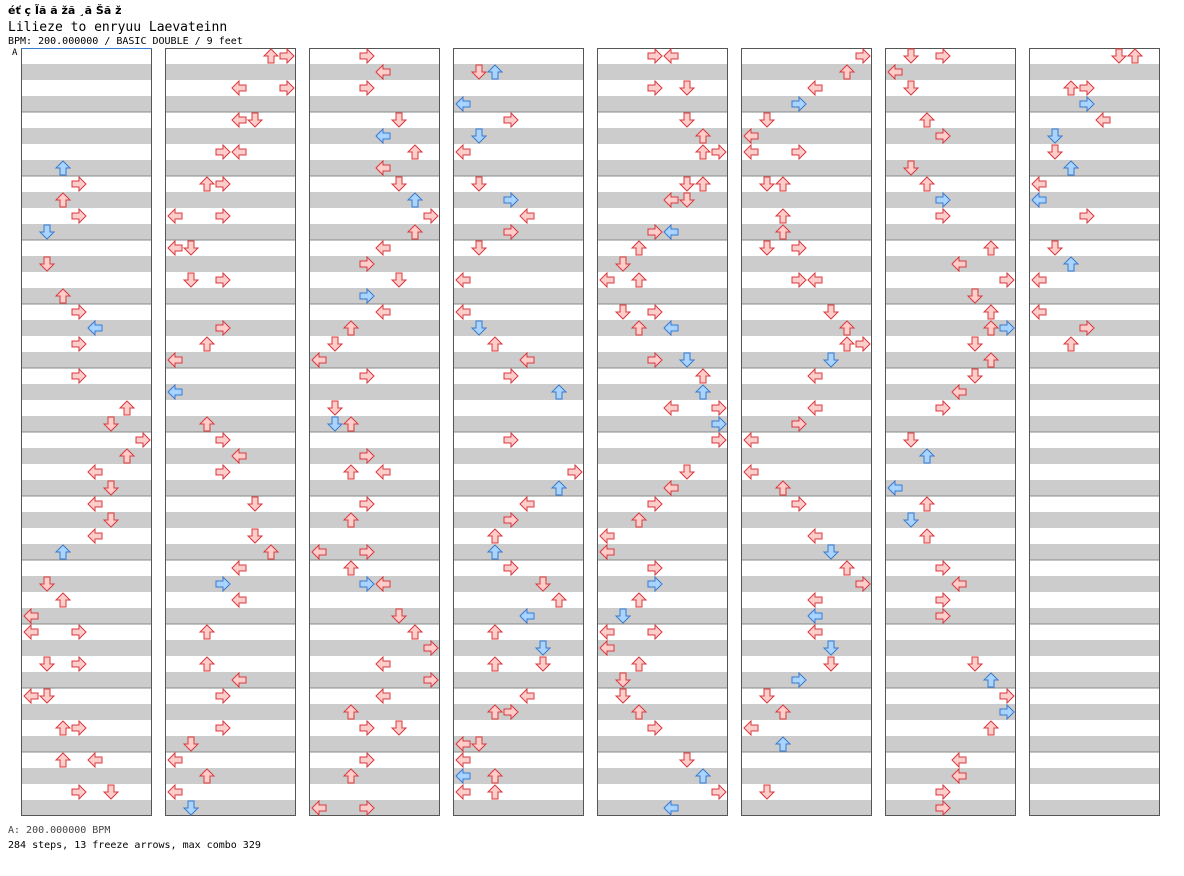 This screenshot has height=876, width=1184. Describe the element at coordinates (230, 432) in the screenshot. I see `panel-border` at that location.